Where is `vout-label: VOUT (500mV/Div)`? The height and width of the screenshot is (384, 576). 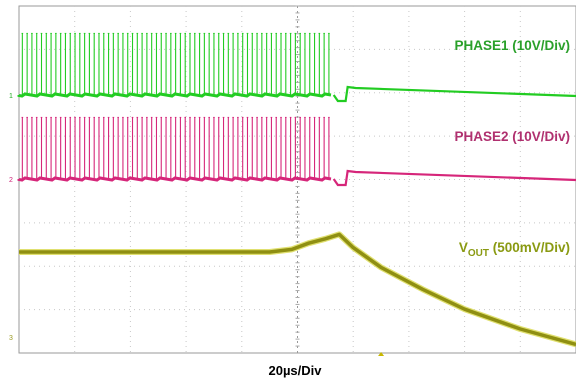
vout-label: VOUT (500mV/Div) is located at coordinates (514, 249).